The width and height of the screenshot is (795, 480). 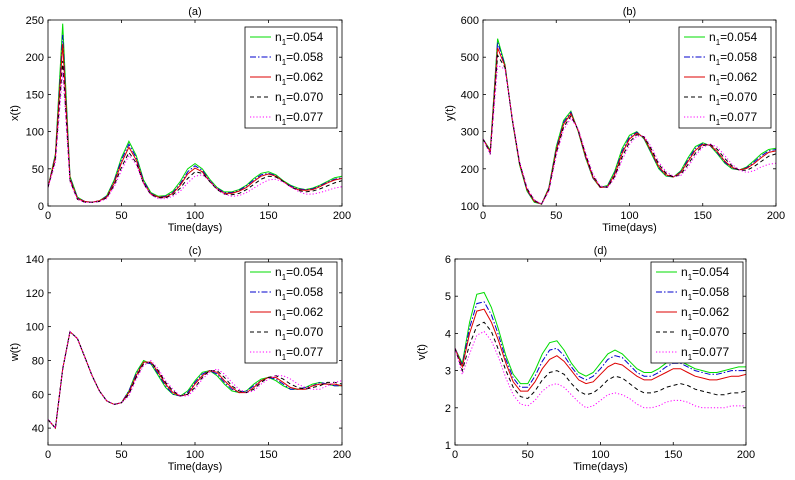 I want to click on y-tick-label: 250, so click(x=35, y=21).